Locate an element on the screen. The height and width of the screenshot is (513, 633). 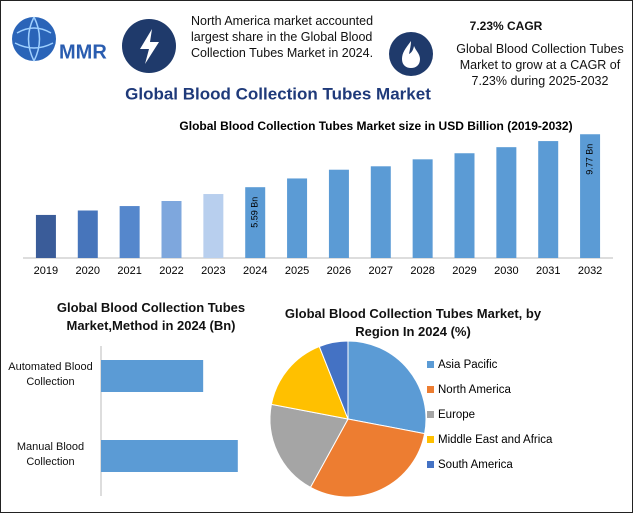
x-tick-label: 2022 is located at coordinates (171, 271).